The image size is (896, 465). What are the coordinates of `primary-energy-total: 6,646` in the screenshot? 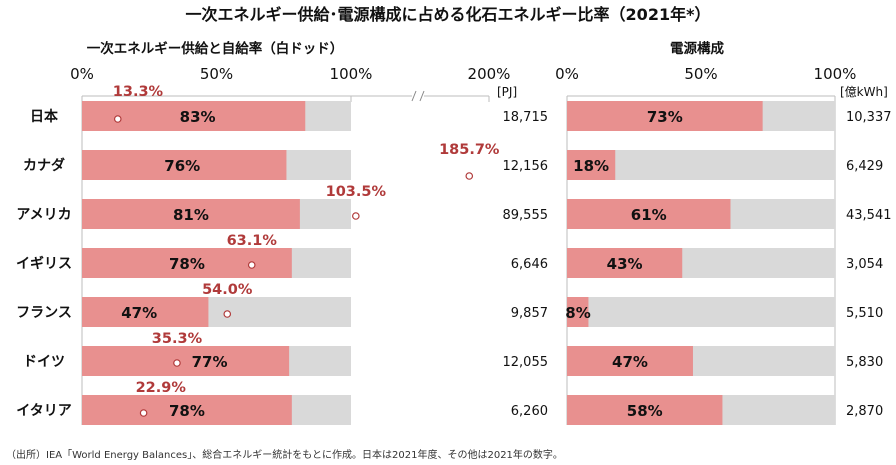 It's located at (529, 264).